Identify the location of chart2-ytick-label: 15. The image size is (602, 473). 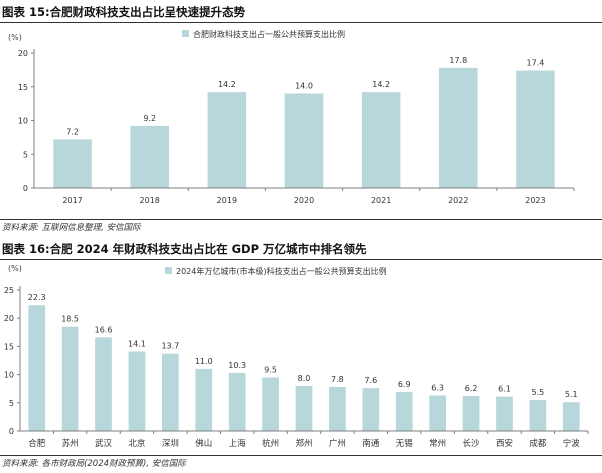
(9, 346).